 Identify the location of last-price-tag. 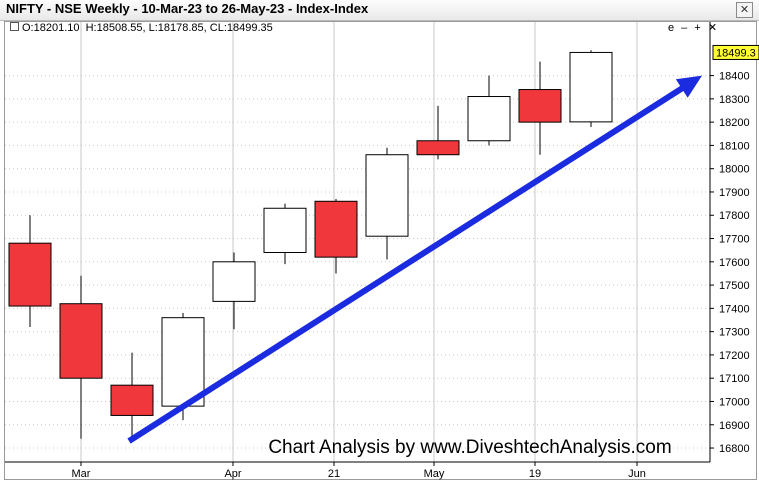
(735, 52).